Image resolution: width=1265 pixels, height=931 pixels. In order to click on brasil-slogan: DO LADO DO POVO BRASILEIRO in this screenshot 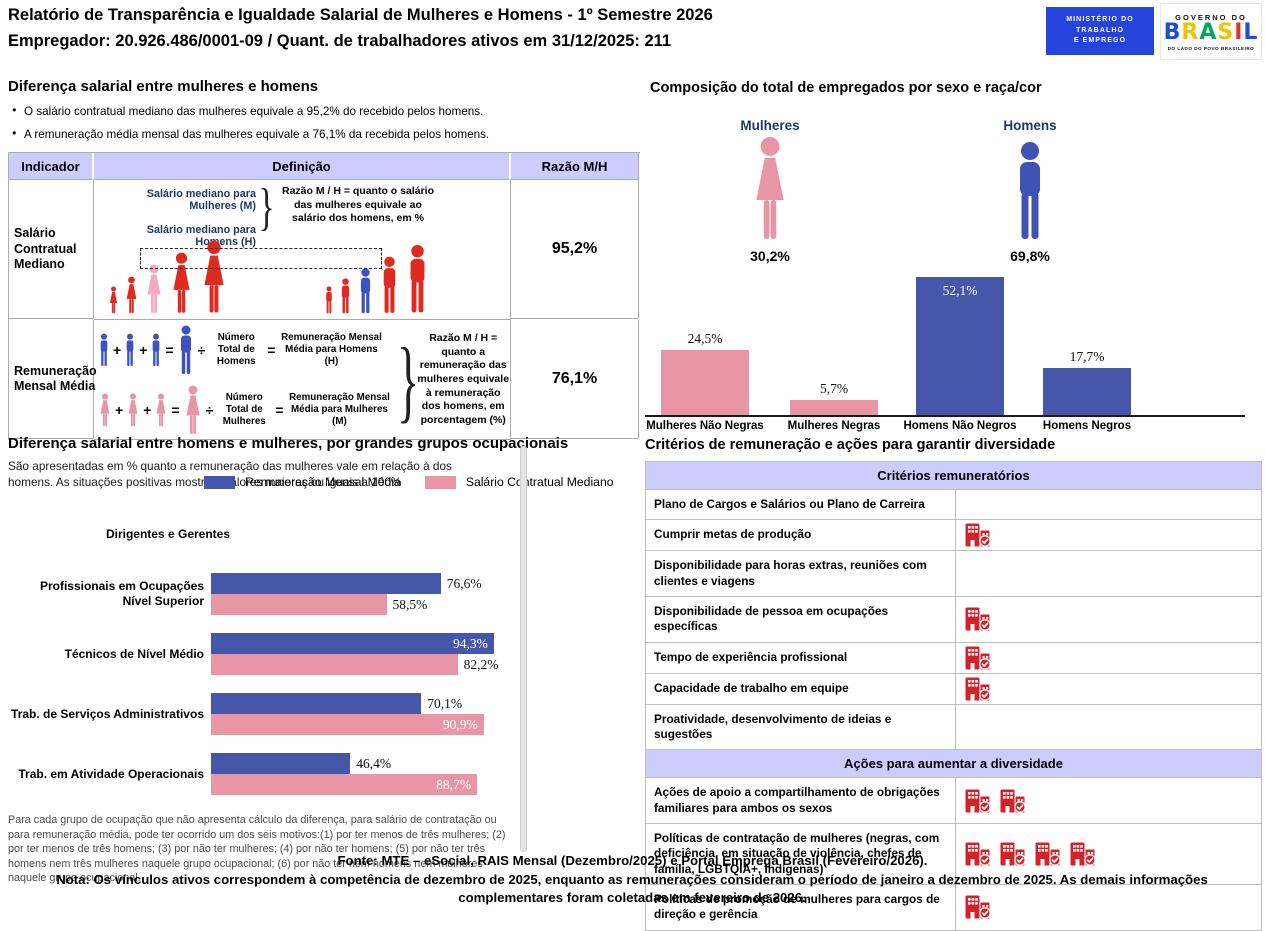, I will do `click(1211, 48)`.